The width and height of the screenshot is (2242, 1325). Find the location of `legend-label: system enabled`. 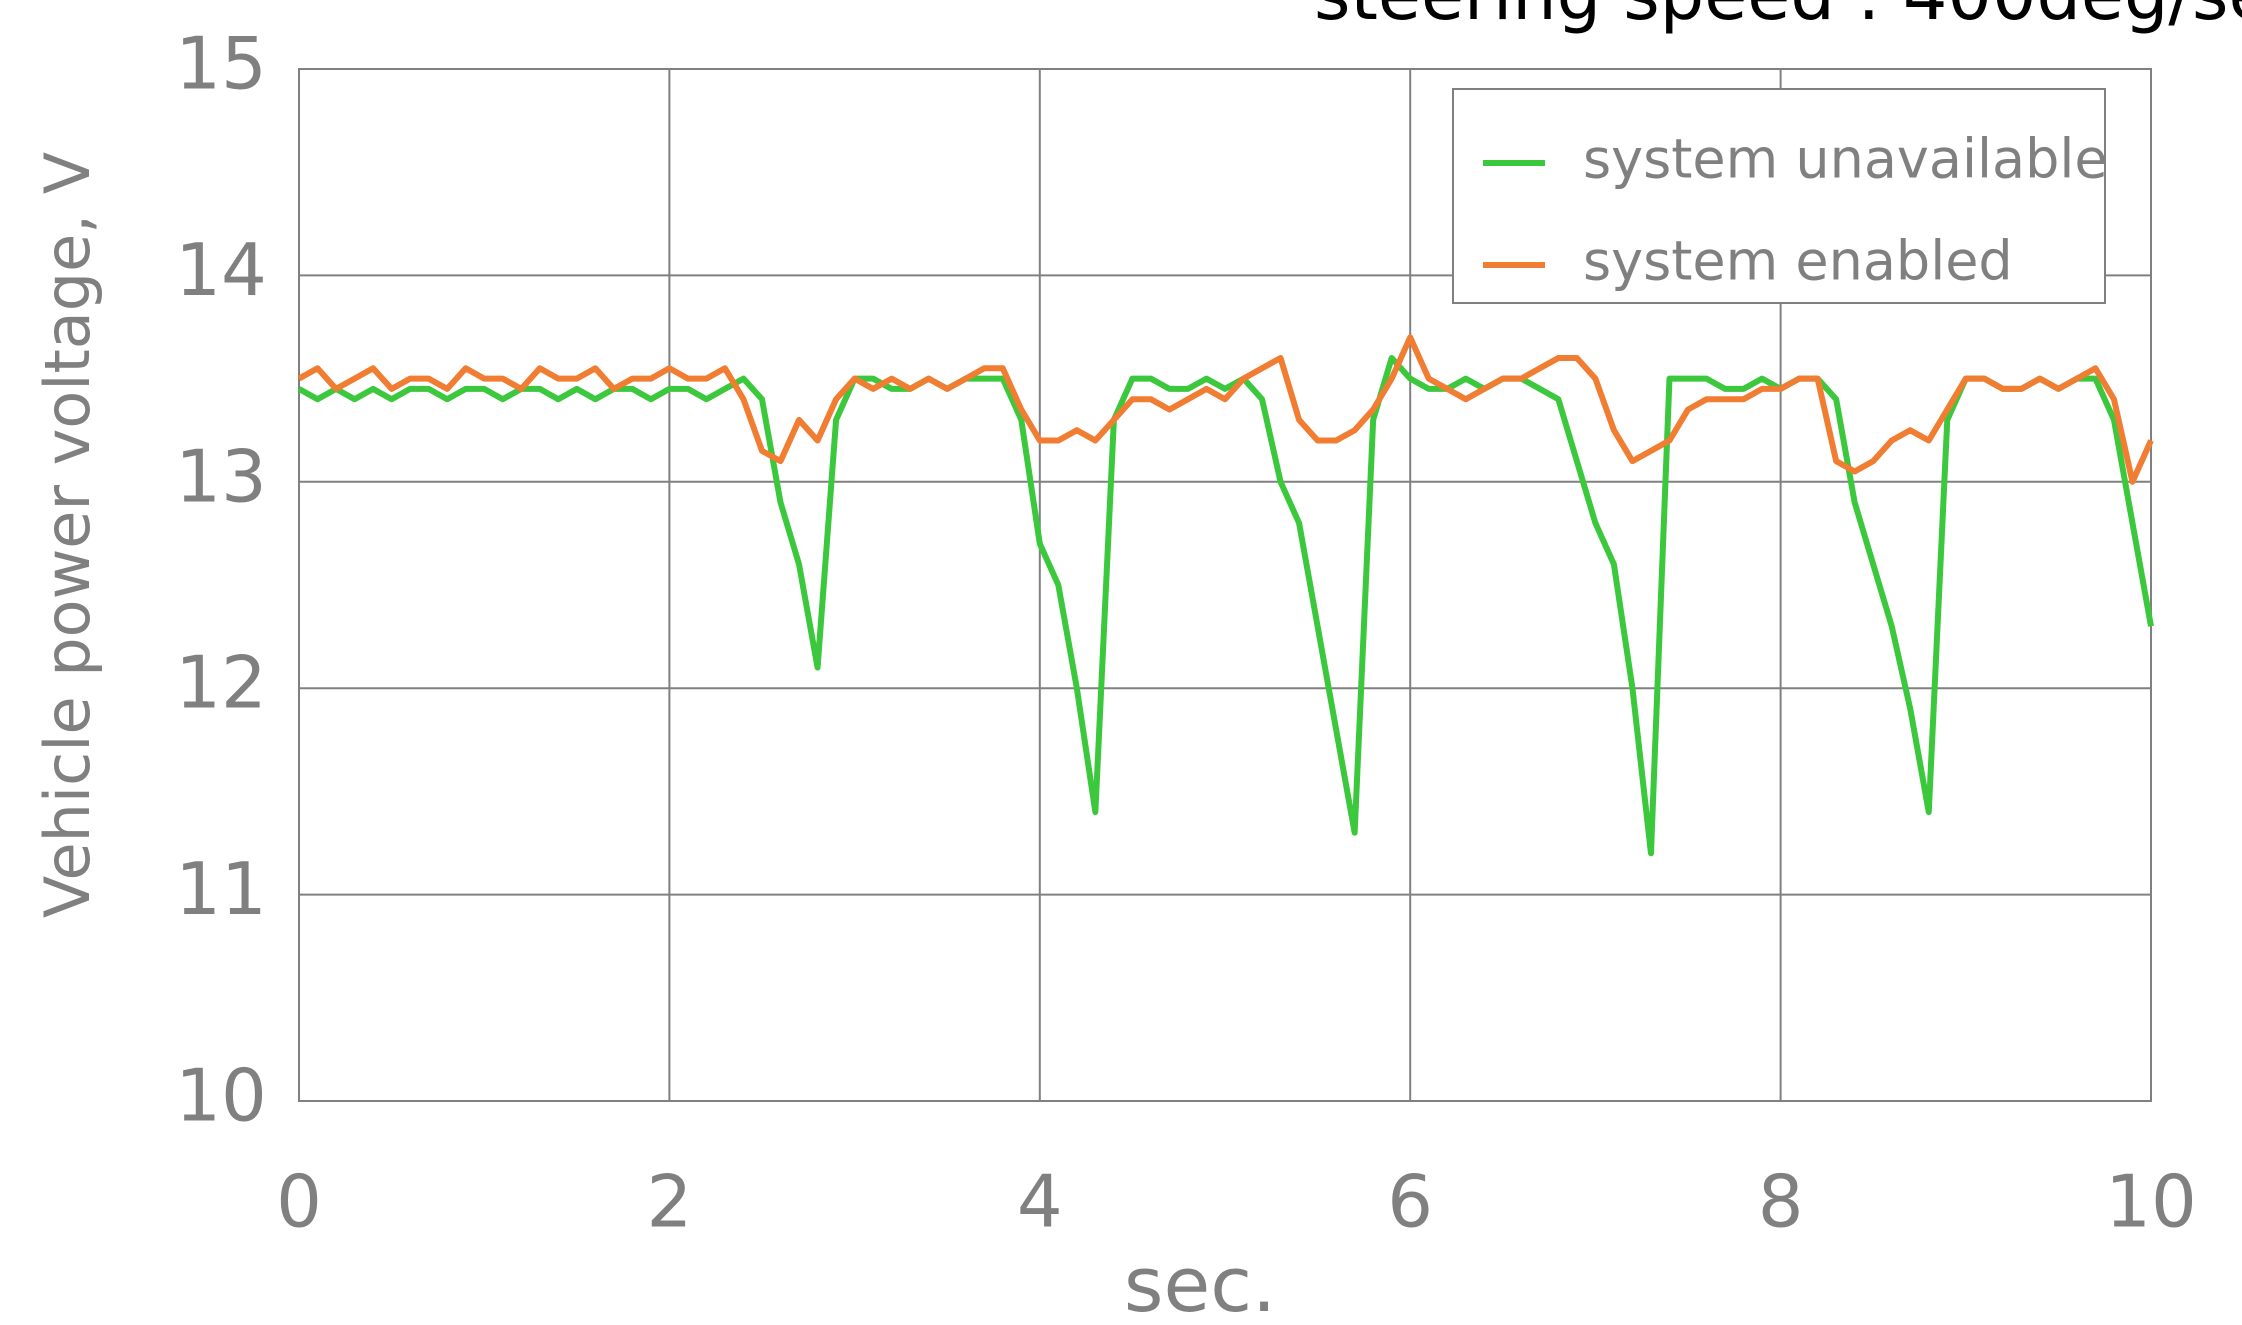

legend-label: system enabled is located at coordinates (1798, 261).